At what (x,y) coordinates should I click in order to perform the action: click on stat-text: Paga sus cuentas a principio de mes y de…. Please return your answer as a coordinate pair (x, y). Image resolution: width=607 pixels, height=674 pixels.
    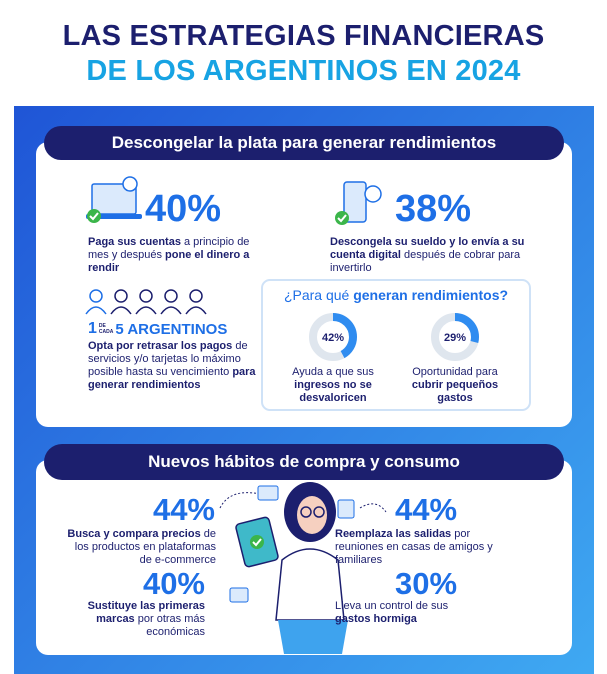
    Looking at the image, I should click on (173, 255).